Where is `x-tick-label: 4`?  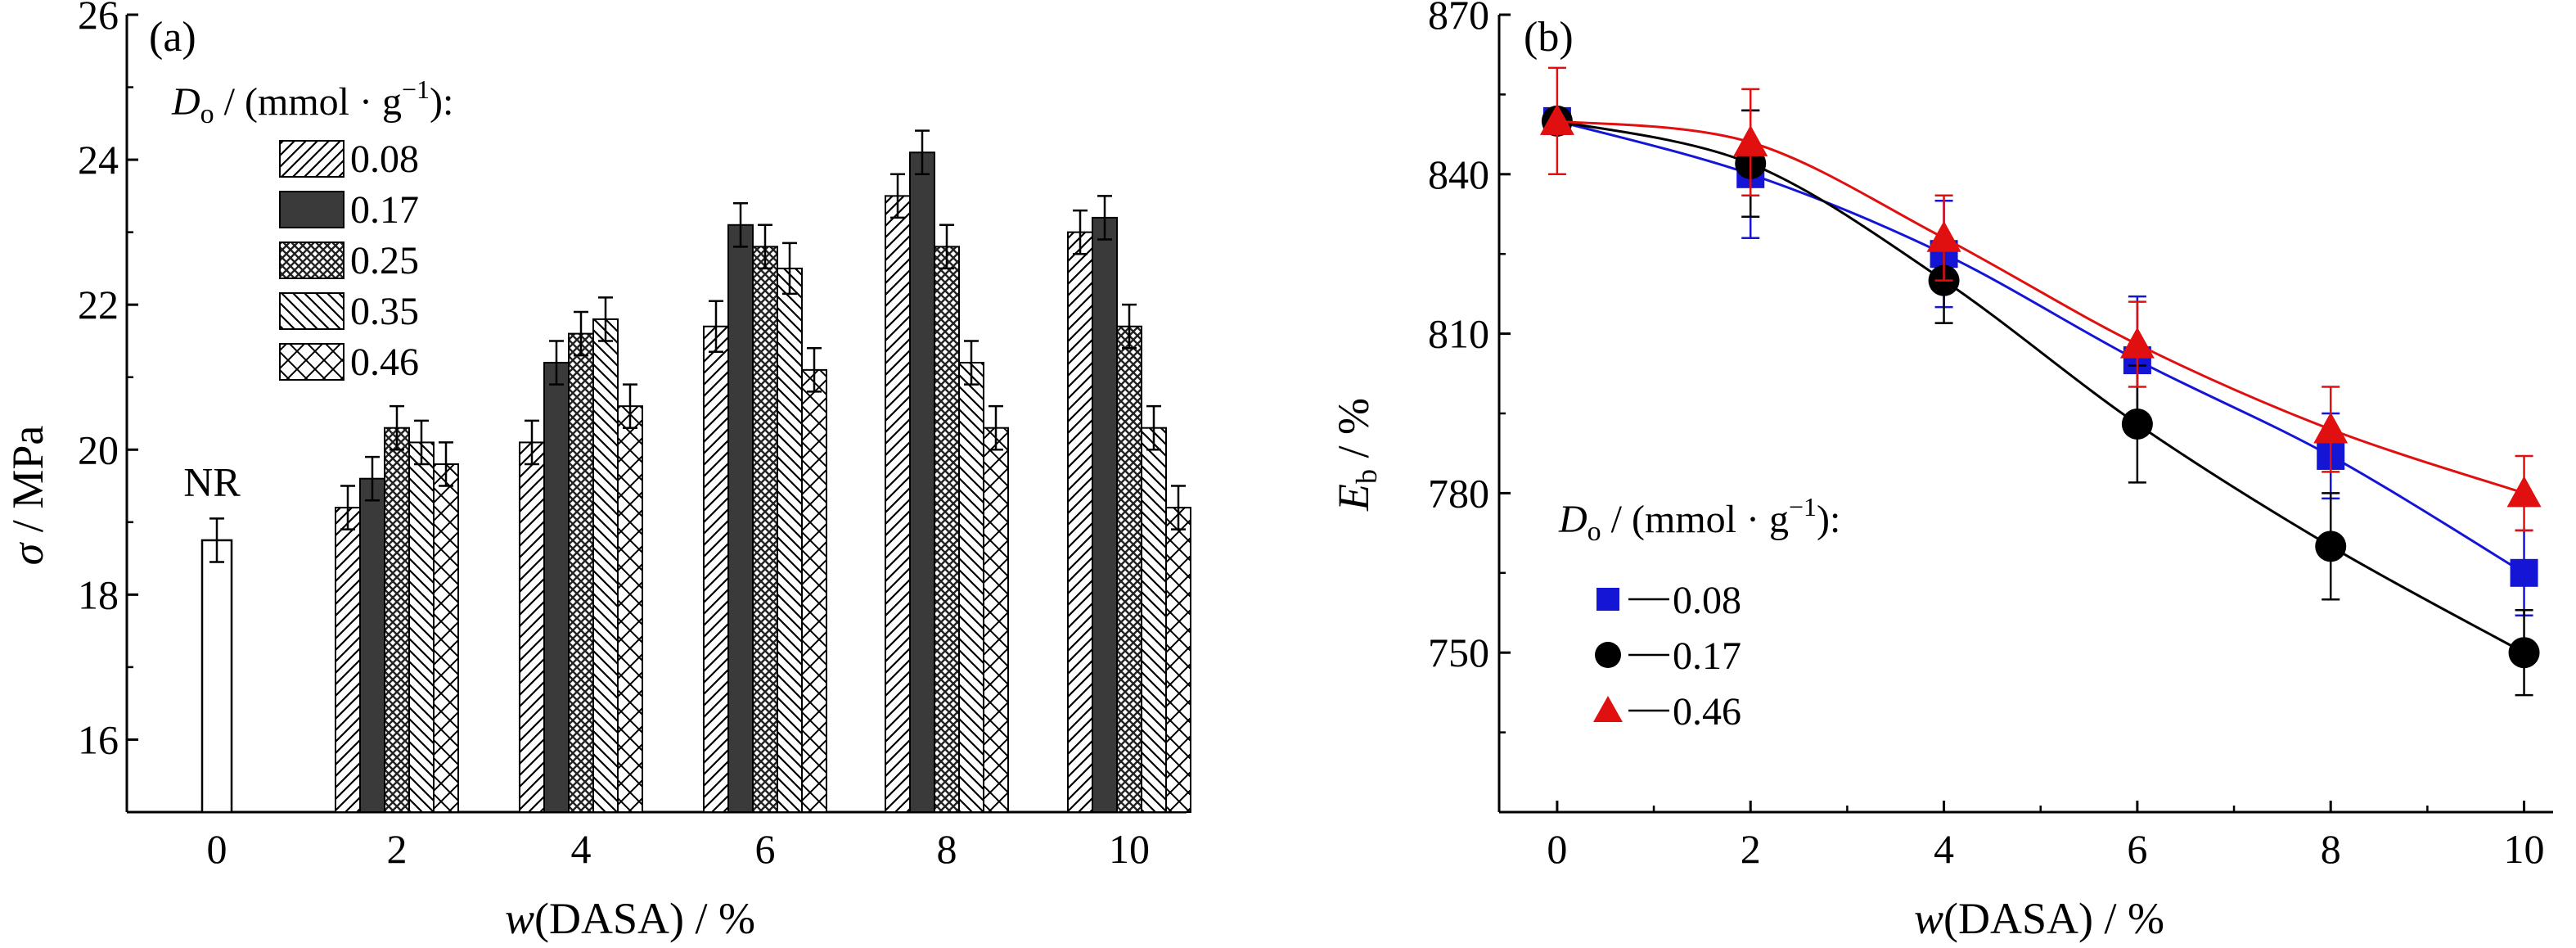 x-tick-label: 4 is located at coordinates (581, 849).